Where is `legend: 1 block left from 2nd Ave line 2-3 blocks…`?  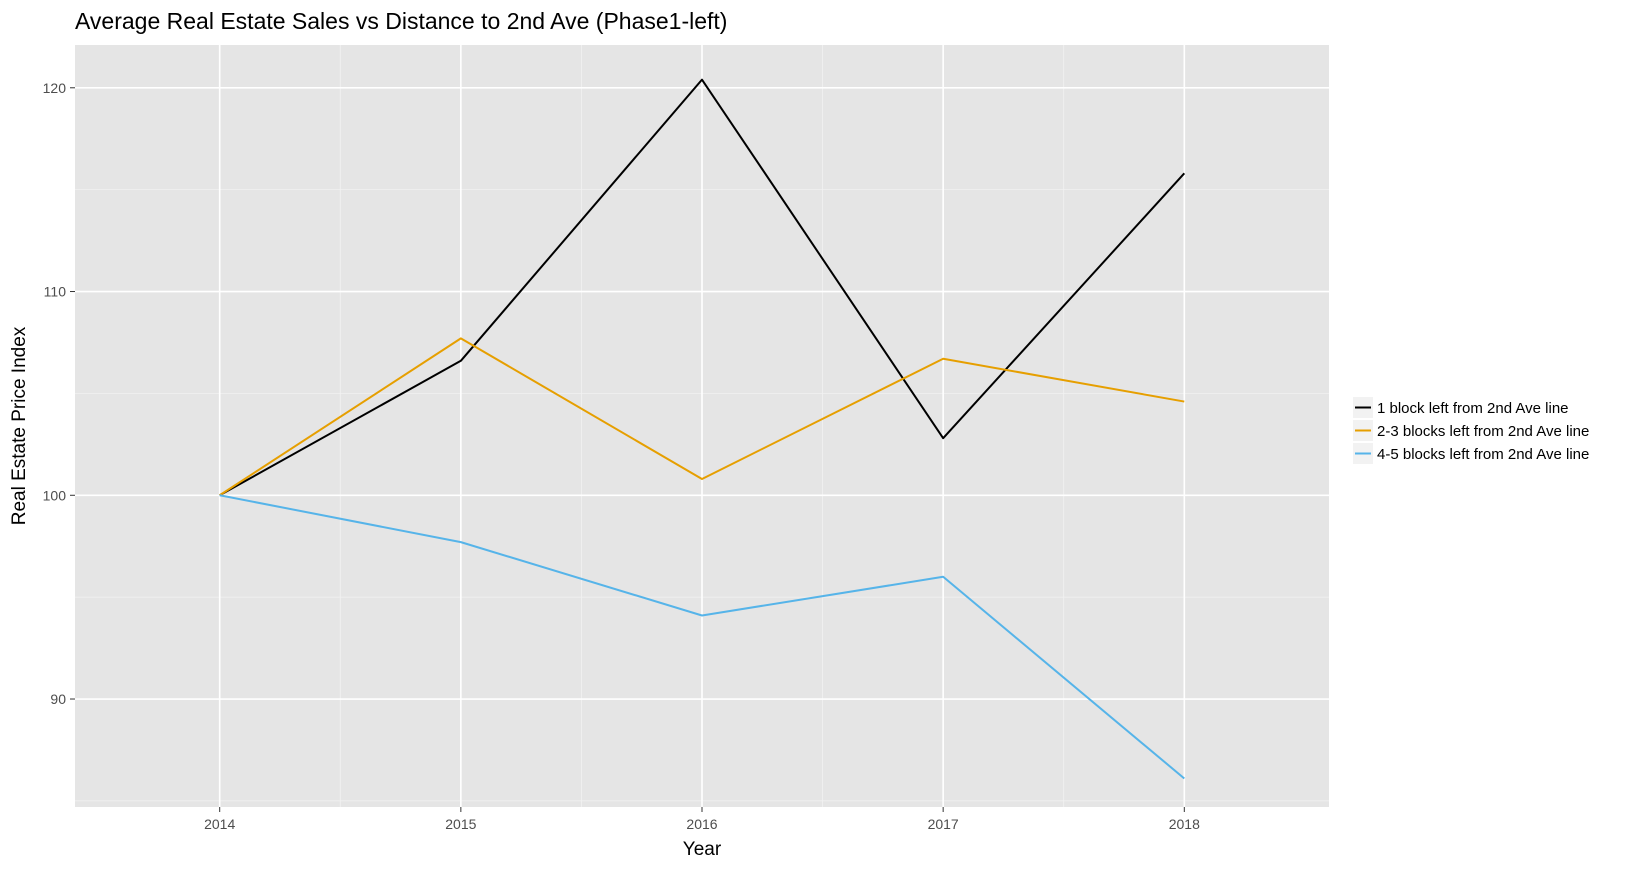 legend: 1 block left from 2nd Ave line 2-3 blocks… is located at coordinates (1471, 430).